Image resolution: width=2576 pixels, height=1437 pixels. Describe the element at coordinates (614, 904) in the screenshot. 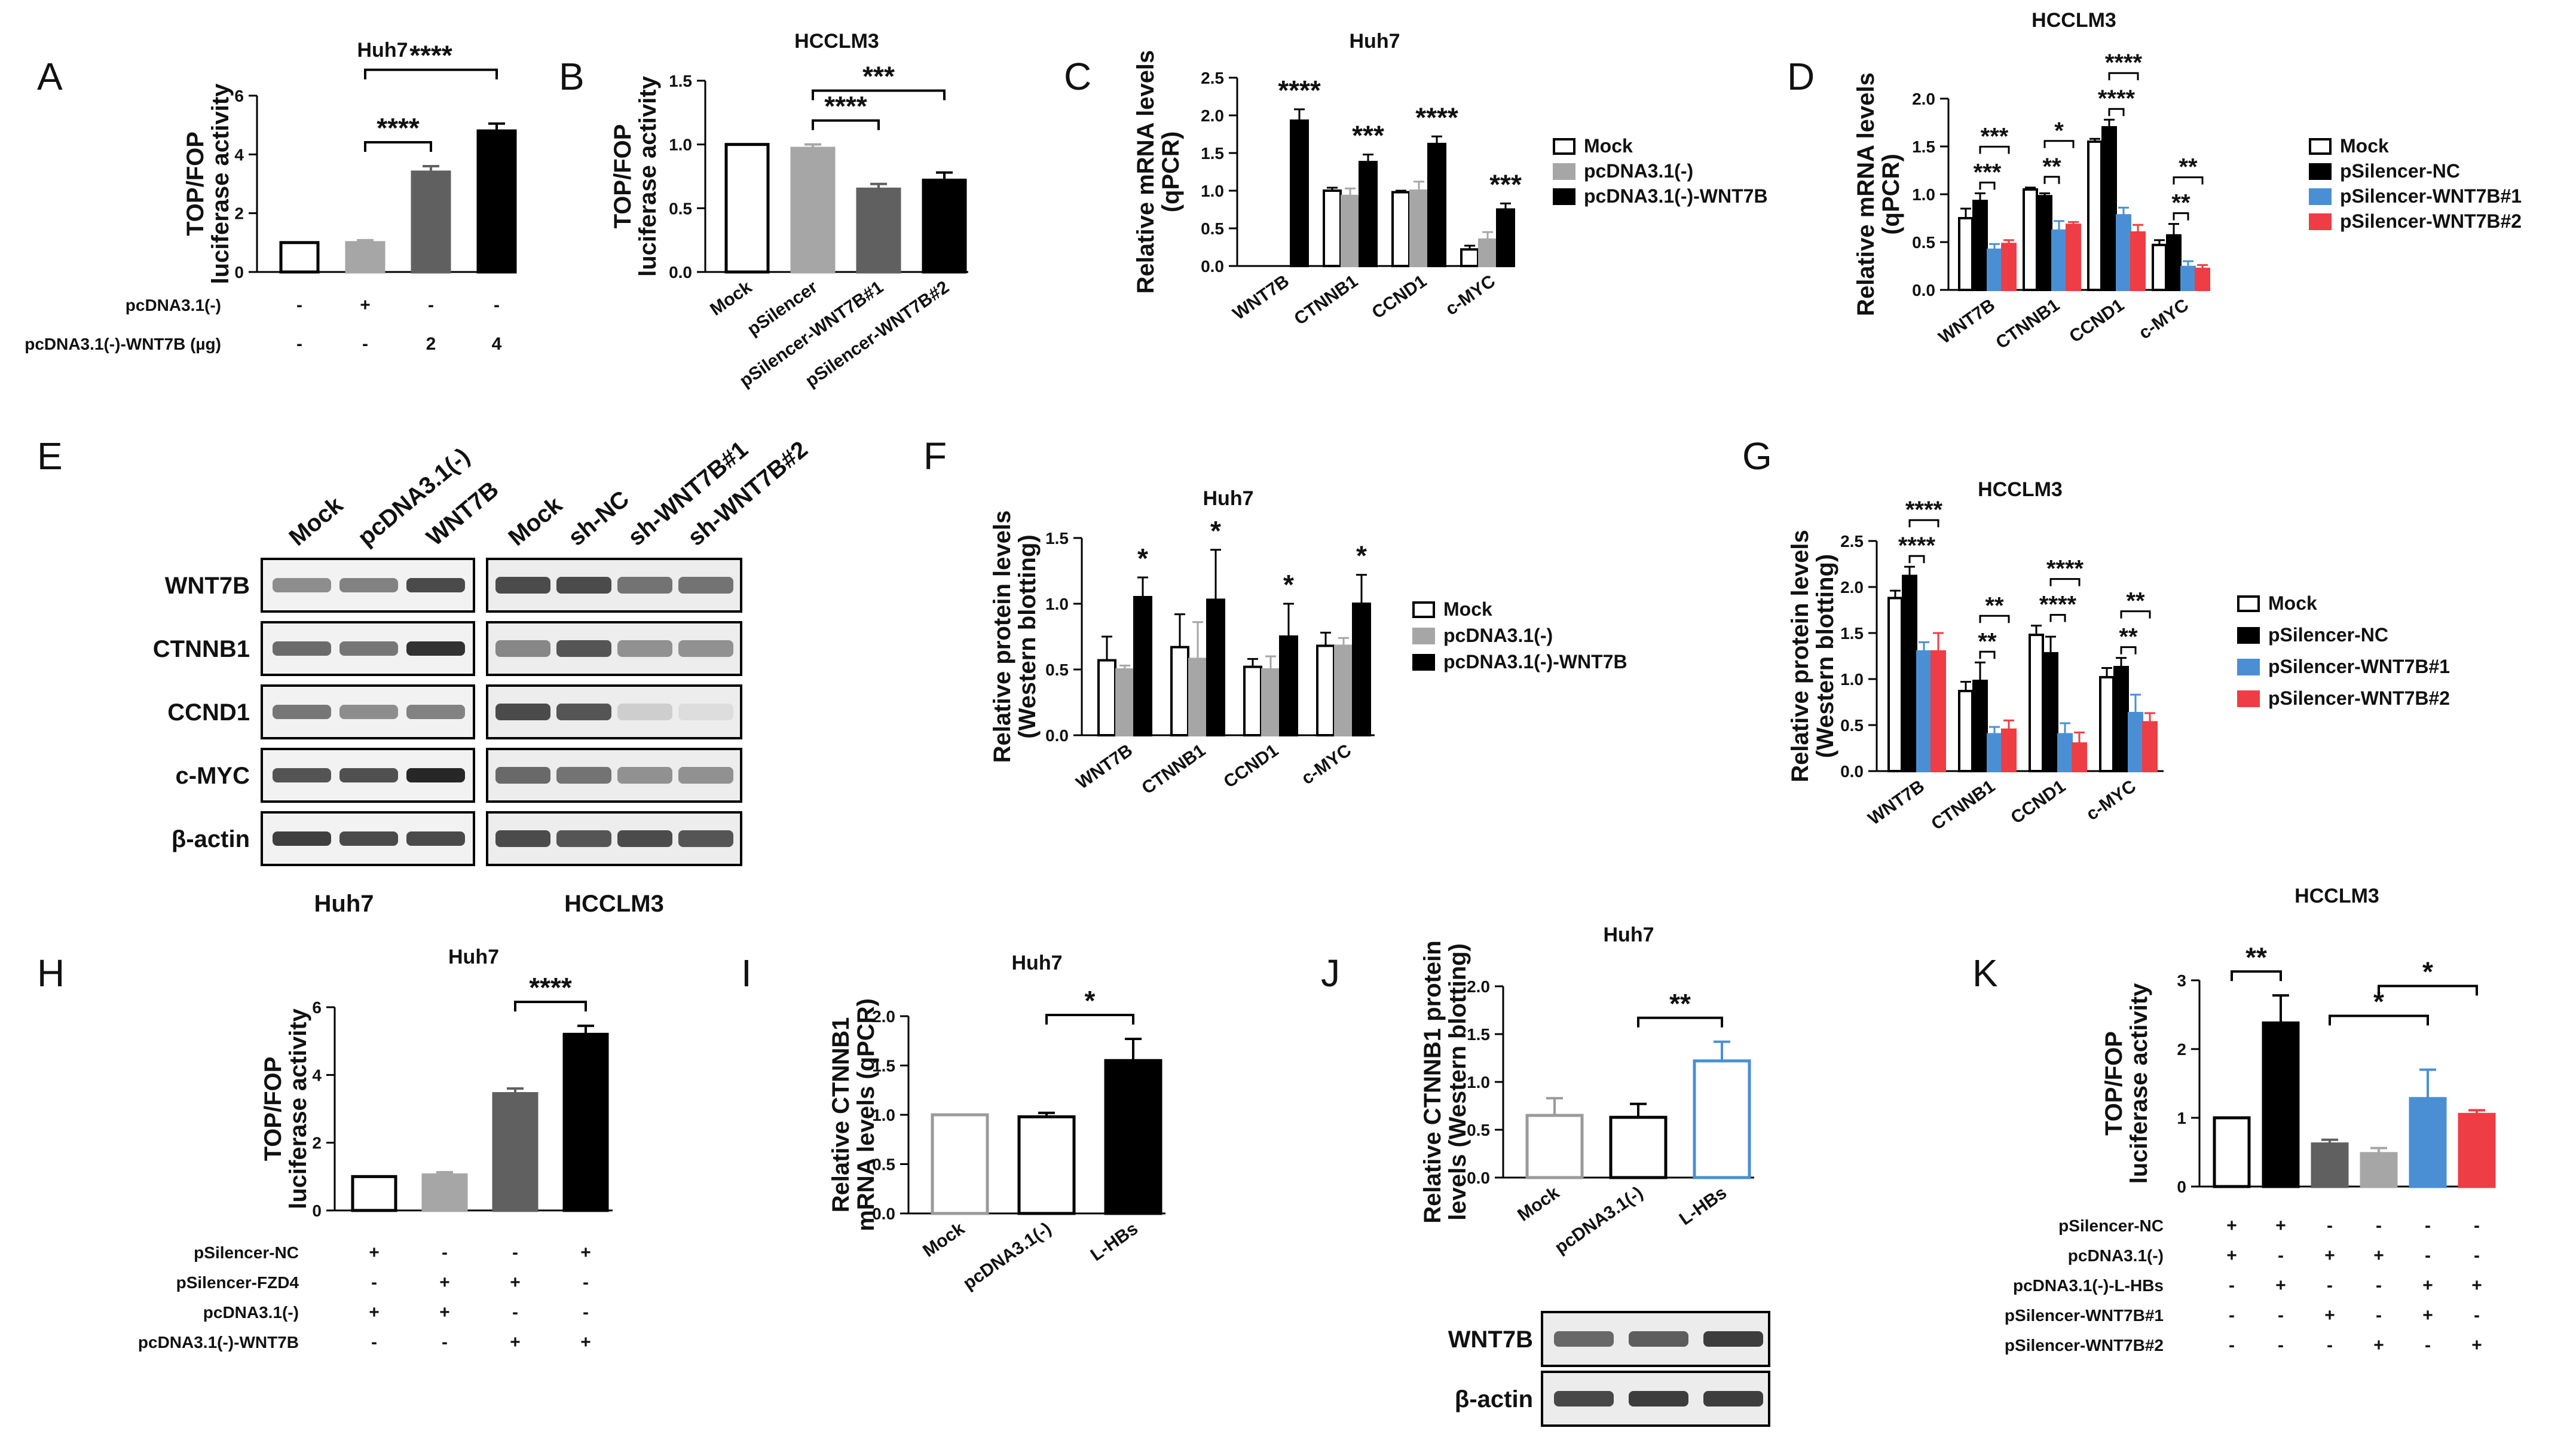

I see `blot-caption: HCCLM3` at that location.